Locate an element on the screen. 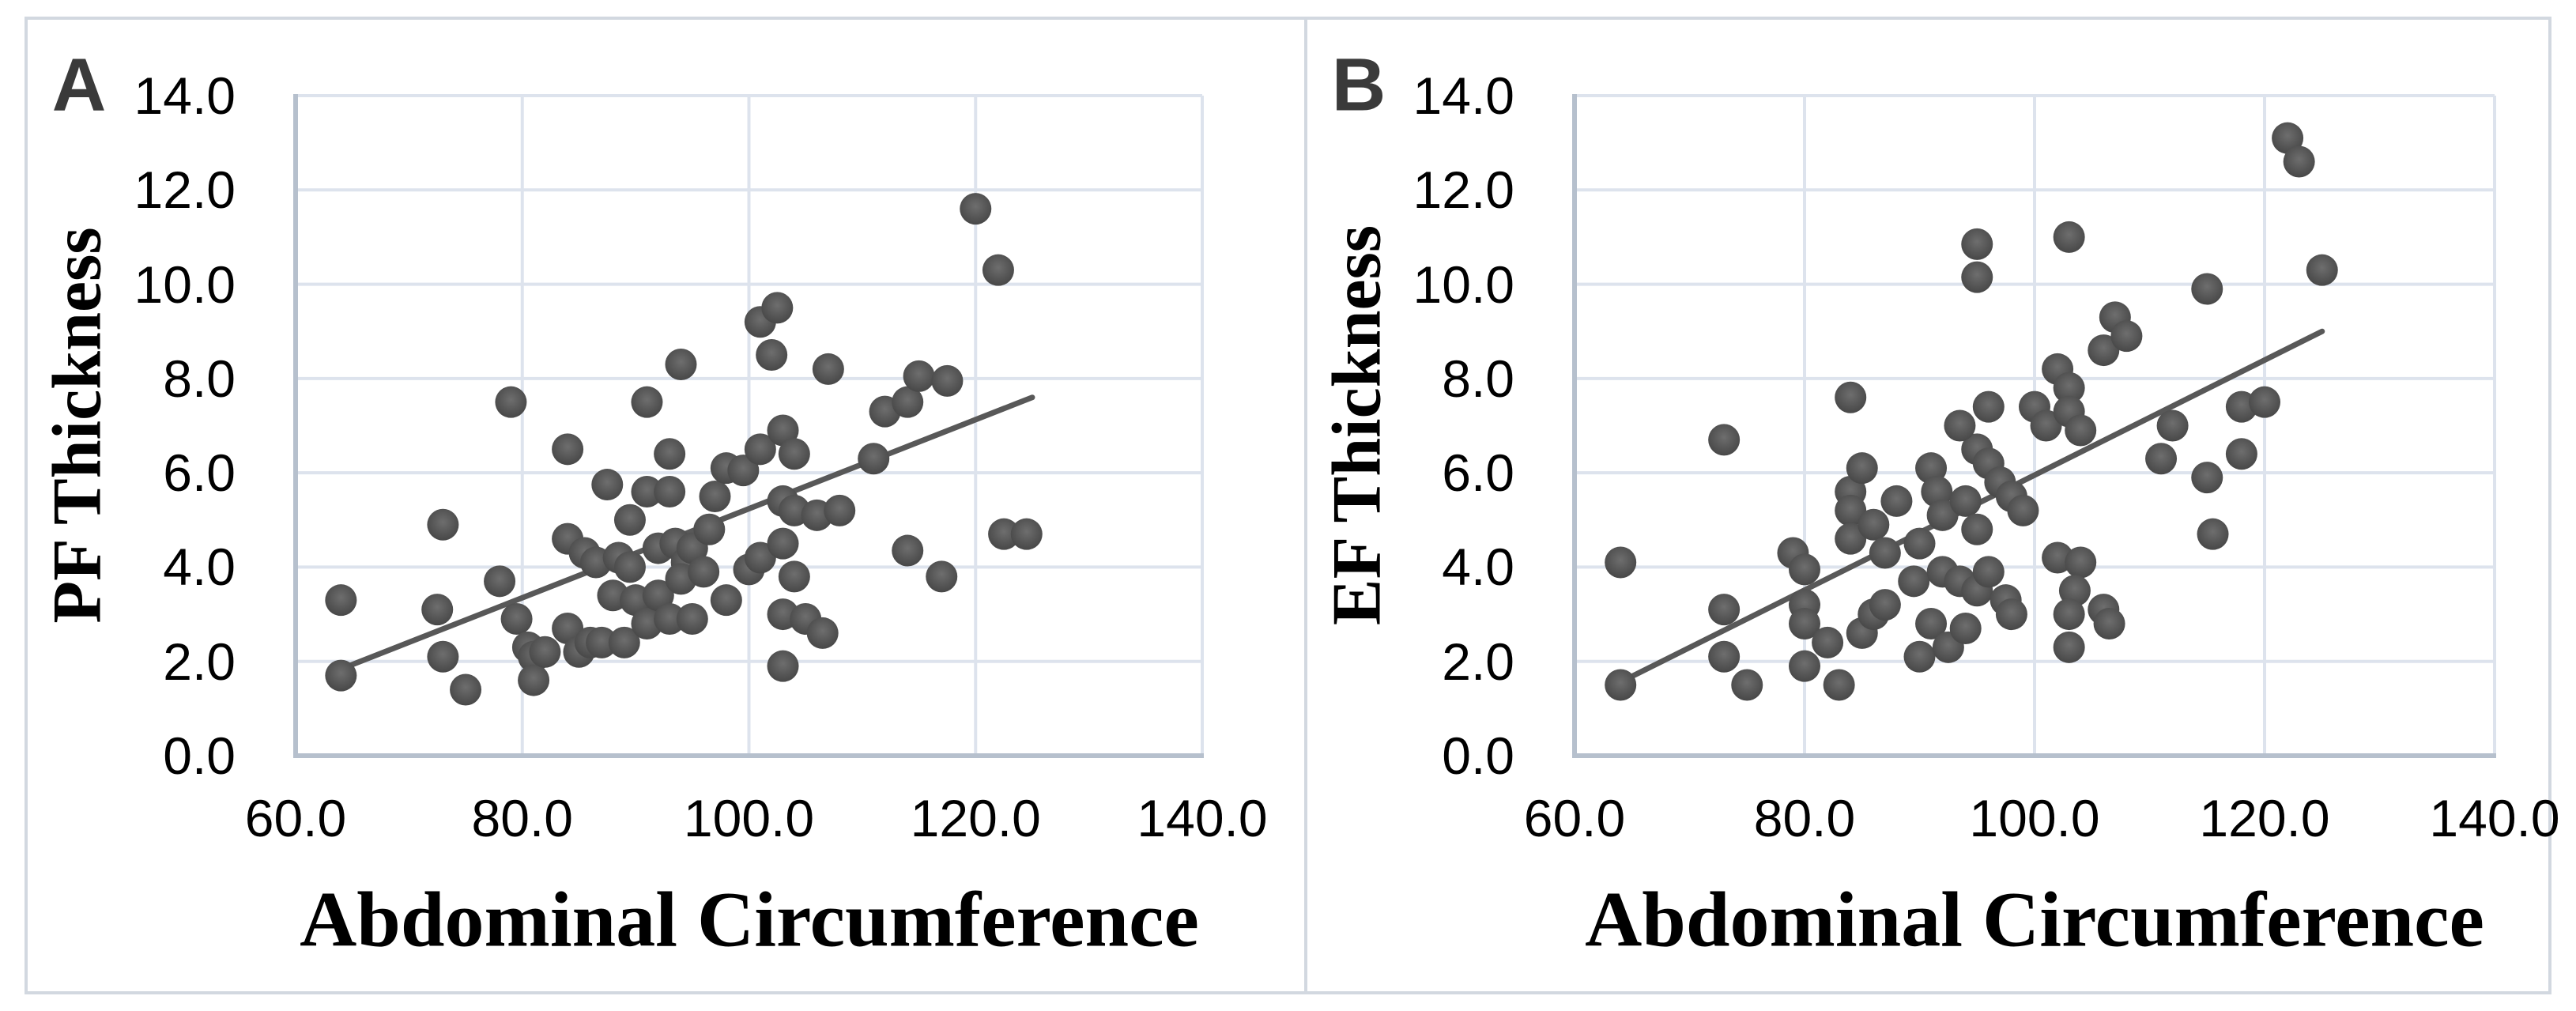 The width and height of the screenshot is (2576, 1011). y-tick-label: 12.0 is located at coordinates (185, 190).